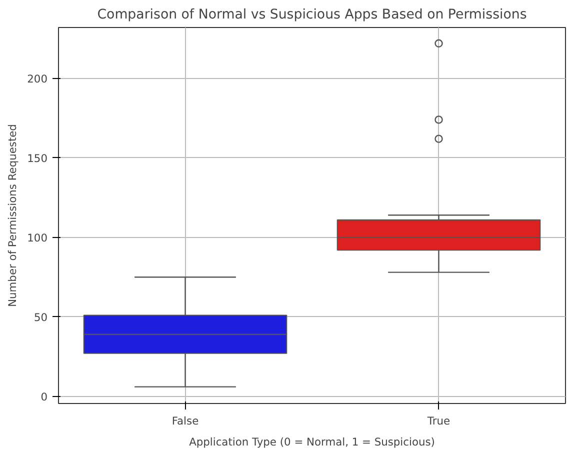 This screenshot has height=451, width=567. What do you see at coordinates (312, 15) in the screenshot?
I see `chart-title: Comparison of Normal vs Suspicious Apps Based on Permissions` at bounding box center [312, 15].